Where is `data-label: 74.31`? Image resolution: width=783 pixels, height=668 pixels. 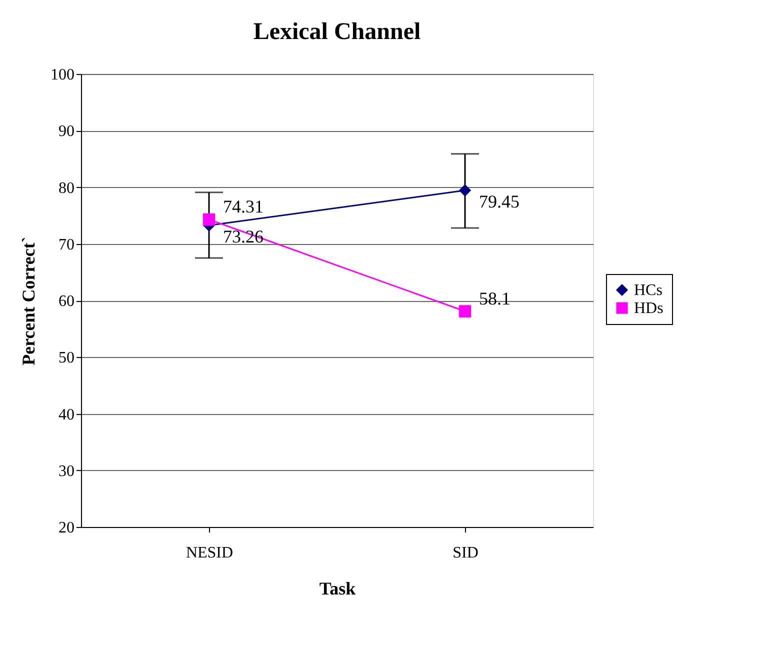
data-label: 74.31 is located at coordinates (243, 206).